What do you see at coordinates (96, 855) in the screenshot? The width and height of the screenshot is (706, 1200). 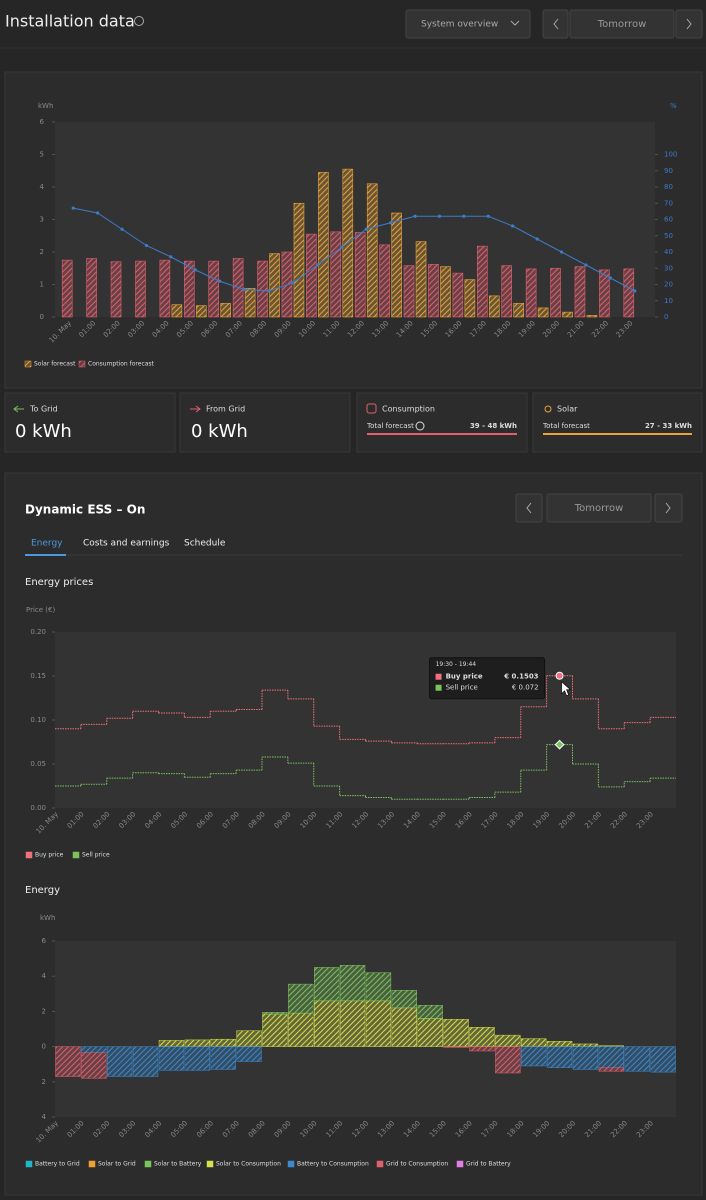 I see `legend-label: Sell price` at bounding box center [96, 855].